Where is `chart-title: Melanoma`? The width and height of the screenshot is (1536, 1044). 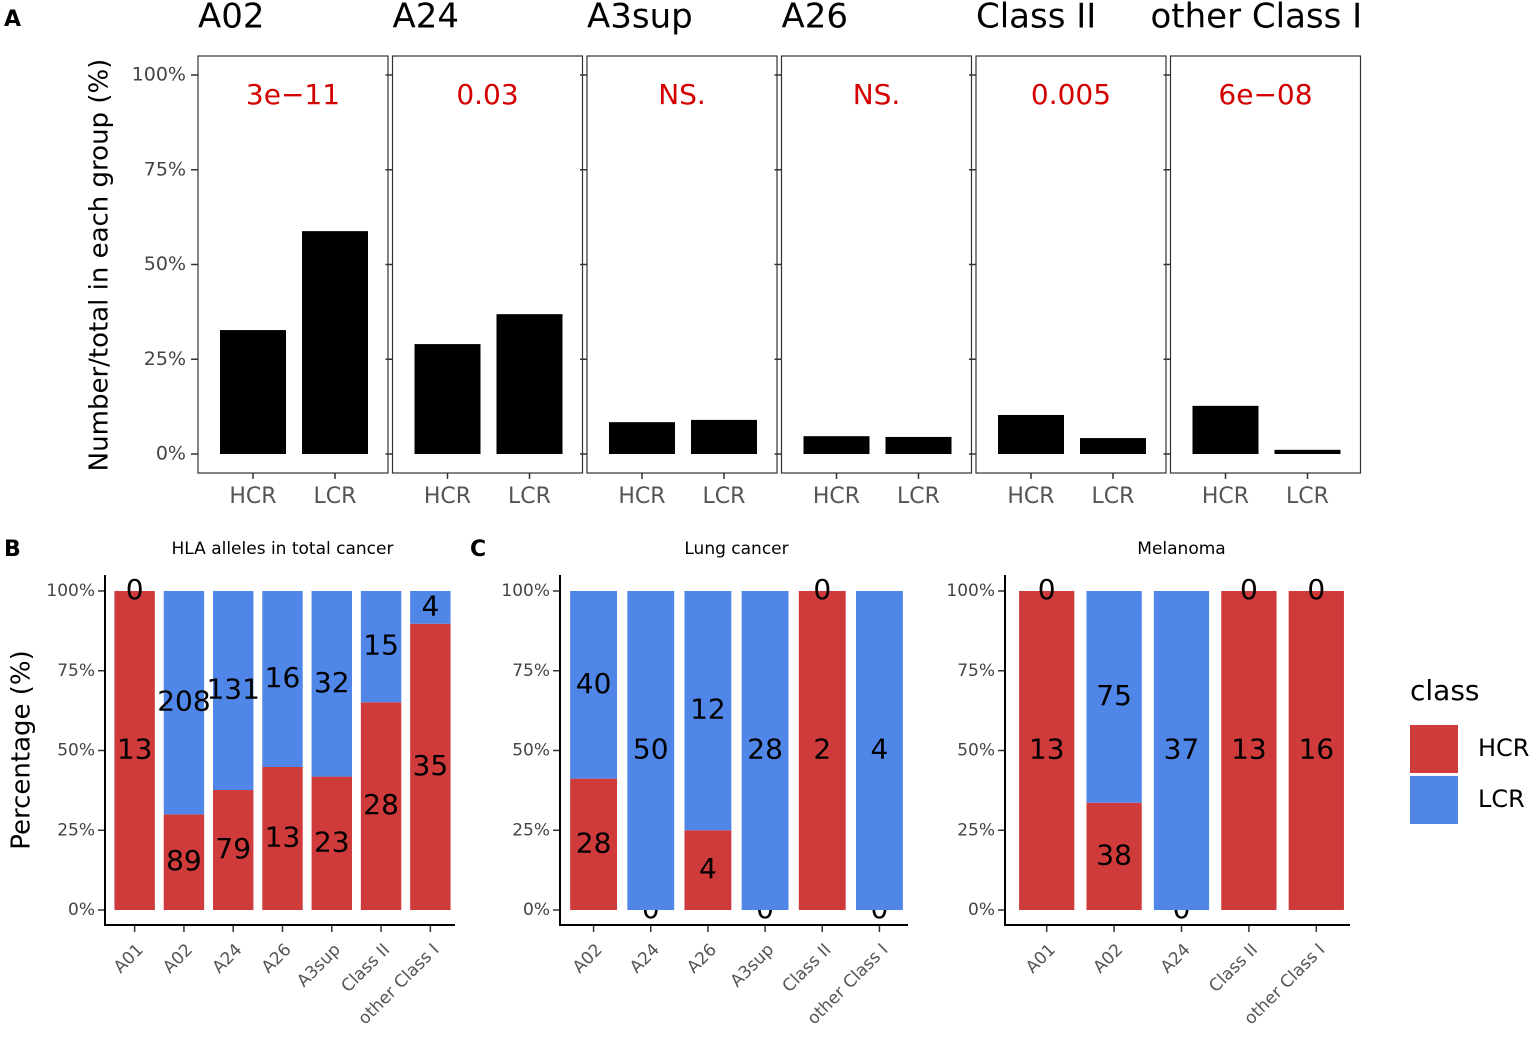
chart-title: Melanoma is located at coordinates (1181, 549).